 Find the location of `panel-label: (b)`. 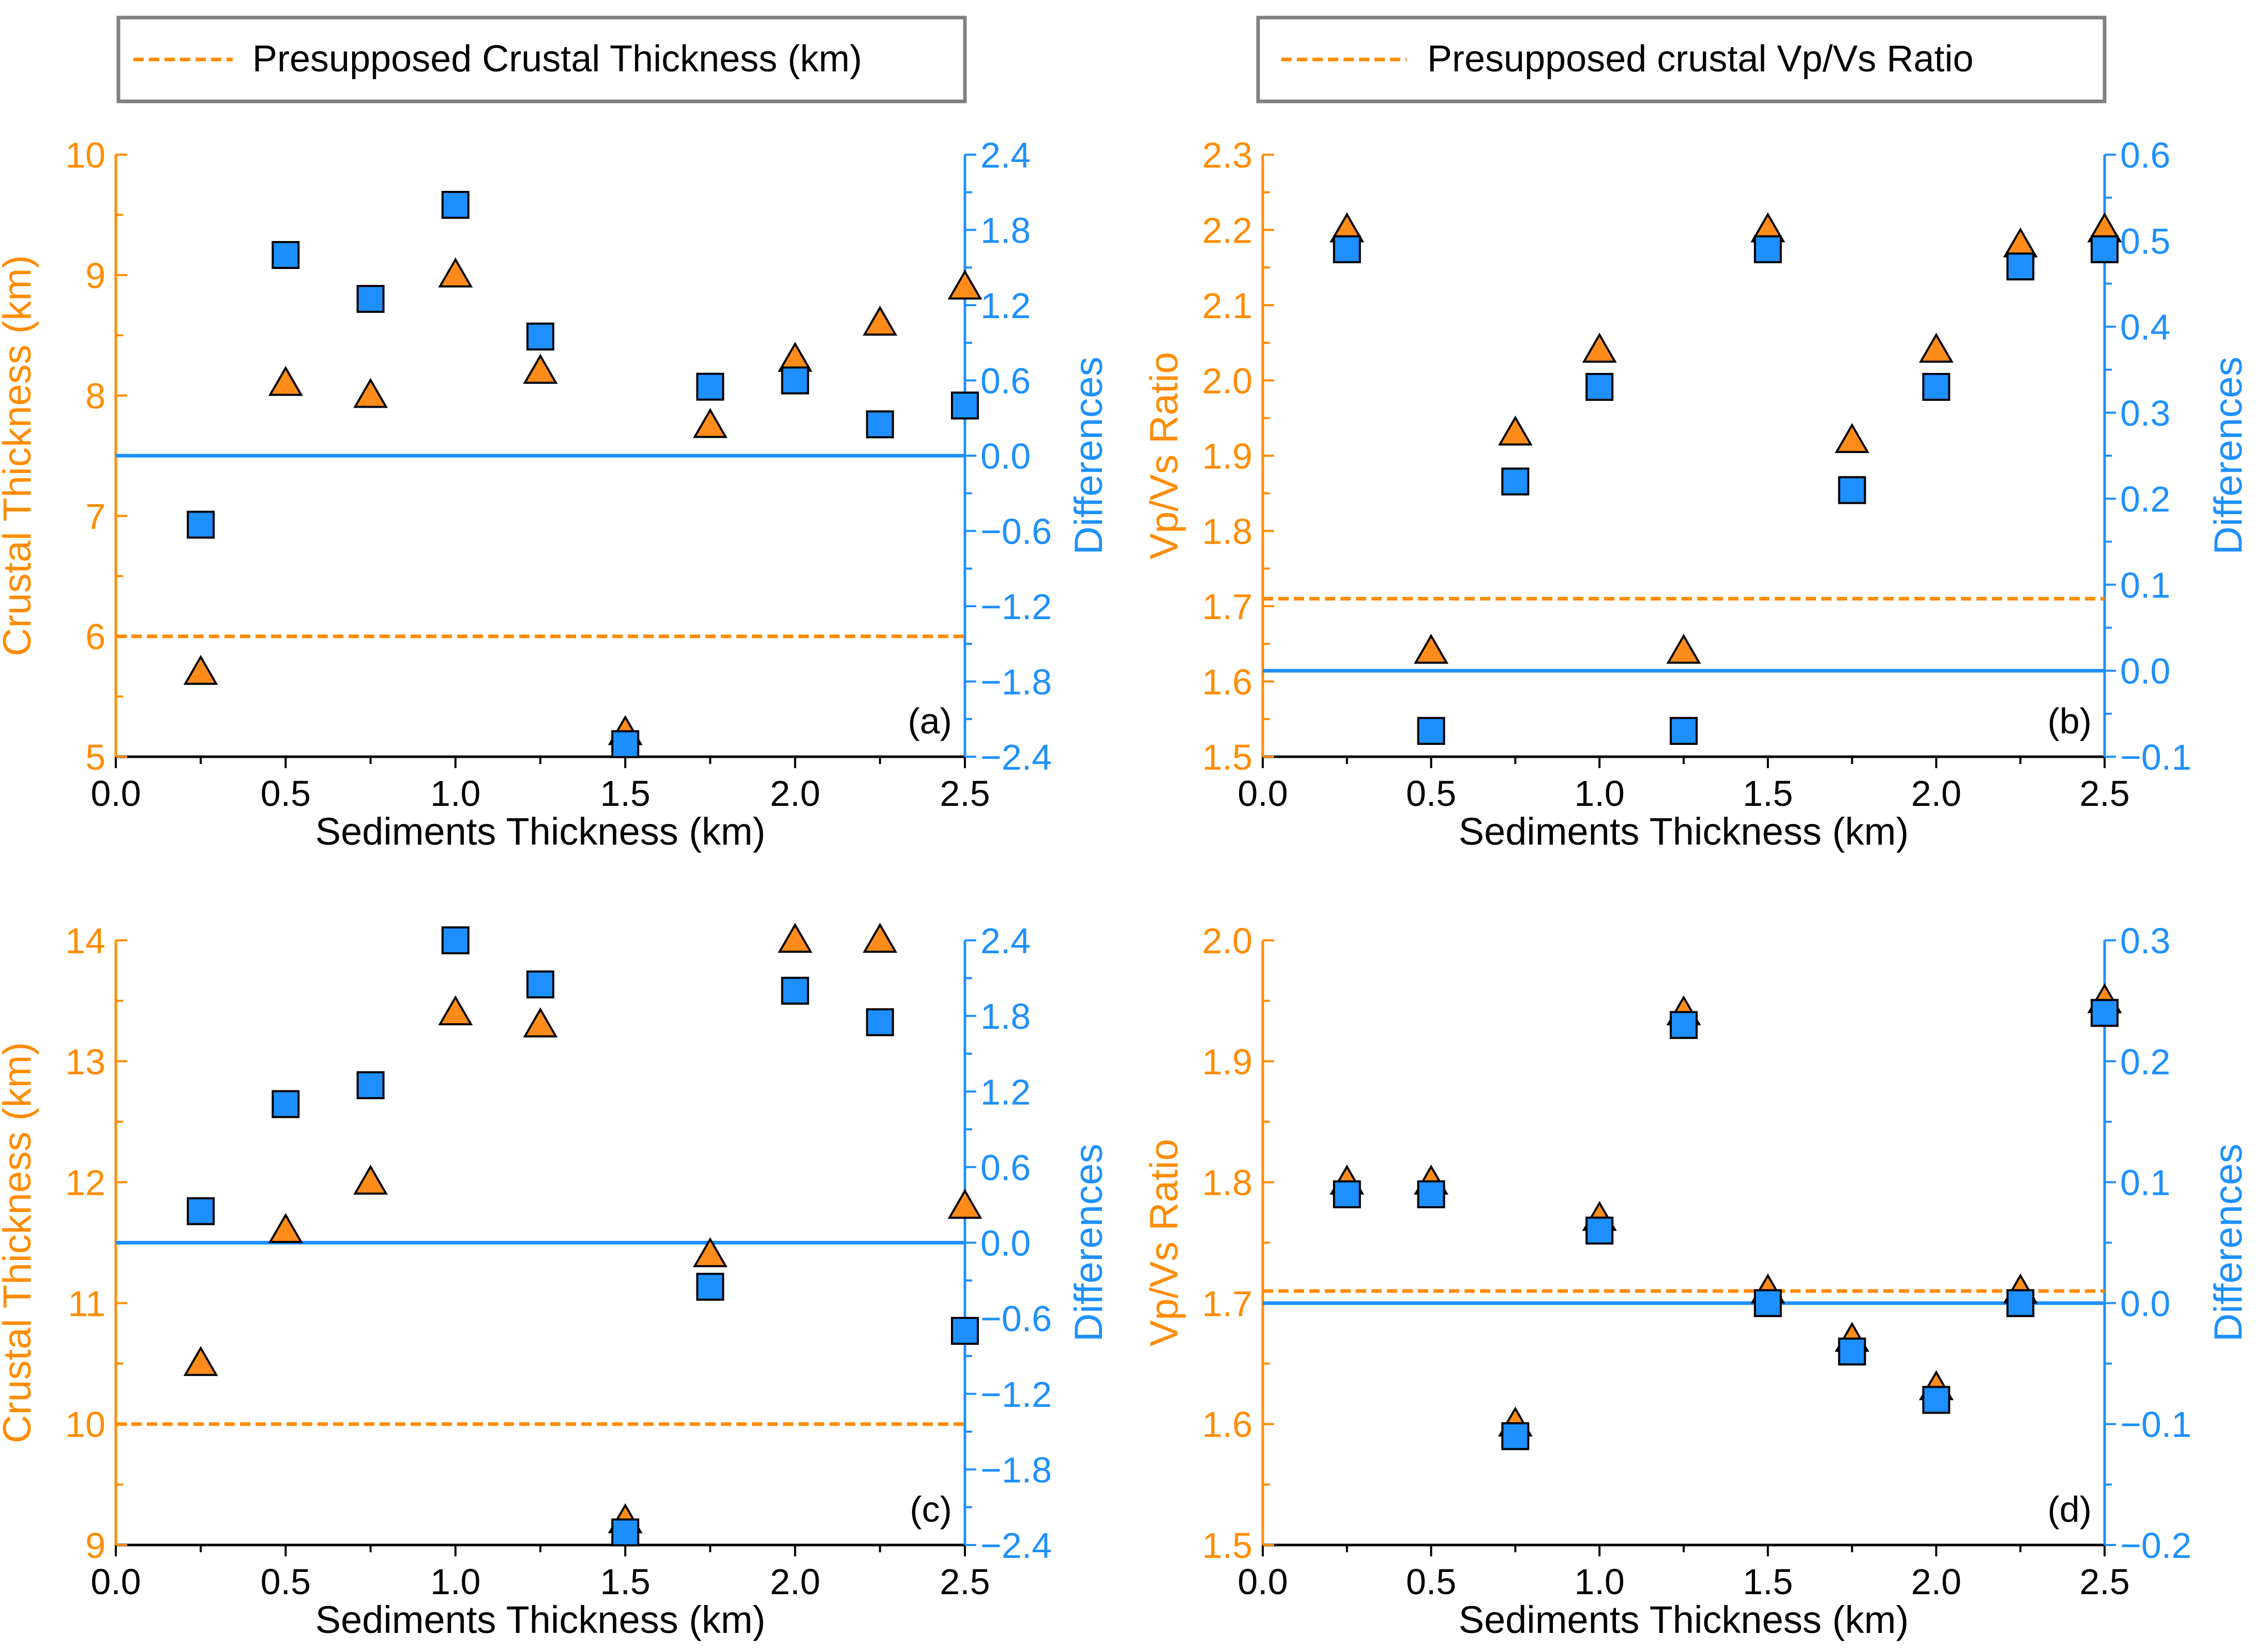

panel-label: (b) is located at coordinates (2069, 721).